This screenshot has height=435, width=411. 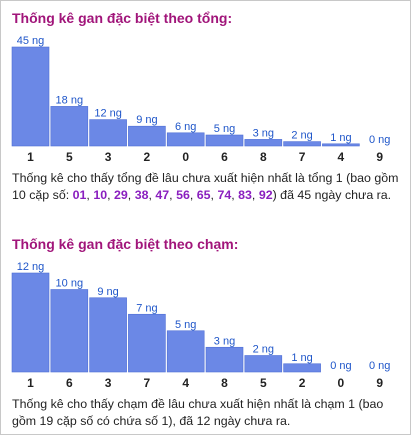 I want to click on section-title-touch: Thống kê gan đặc biệt theo chạm:, so click(x=125, y=244).